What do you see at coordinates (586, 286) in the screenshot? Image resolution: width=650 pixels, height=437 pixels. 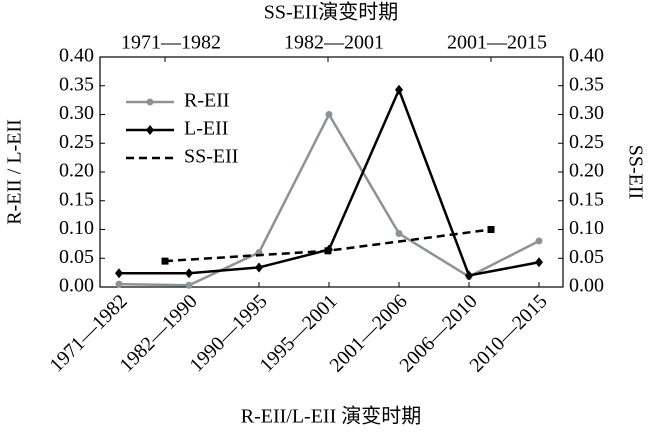 I see `y2-tick-label: 0.00` at bounding box center [586, 286].